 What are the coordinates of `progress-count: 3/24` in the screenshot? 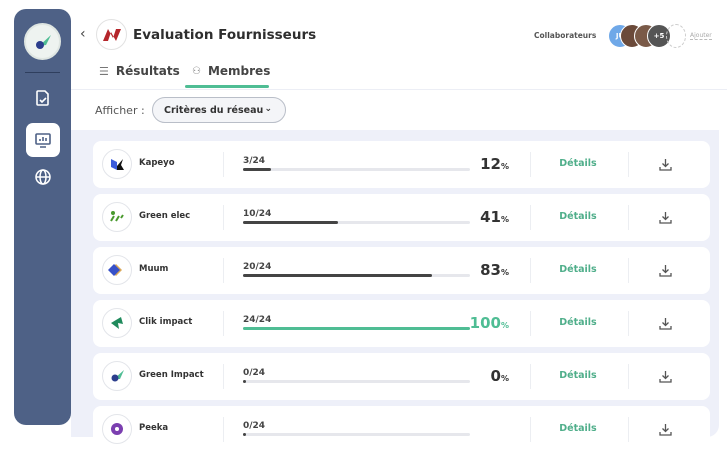 It's located at (254, 161).